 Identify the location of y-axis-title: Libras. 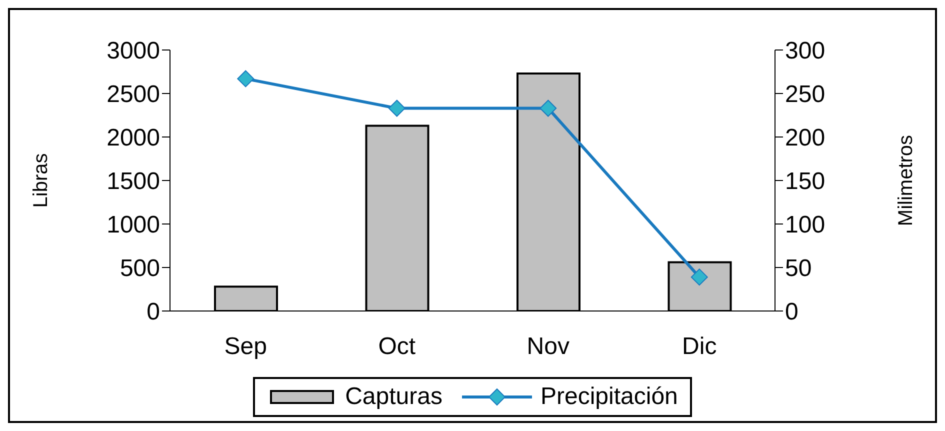
(41, 180).